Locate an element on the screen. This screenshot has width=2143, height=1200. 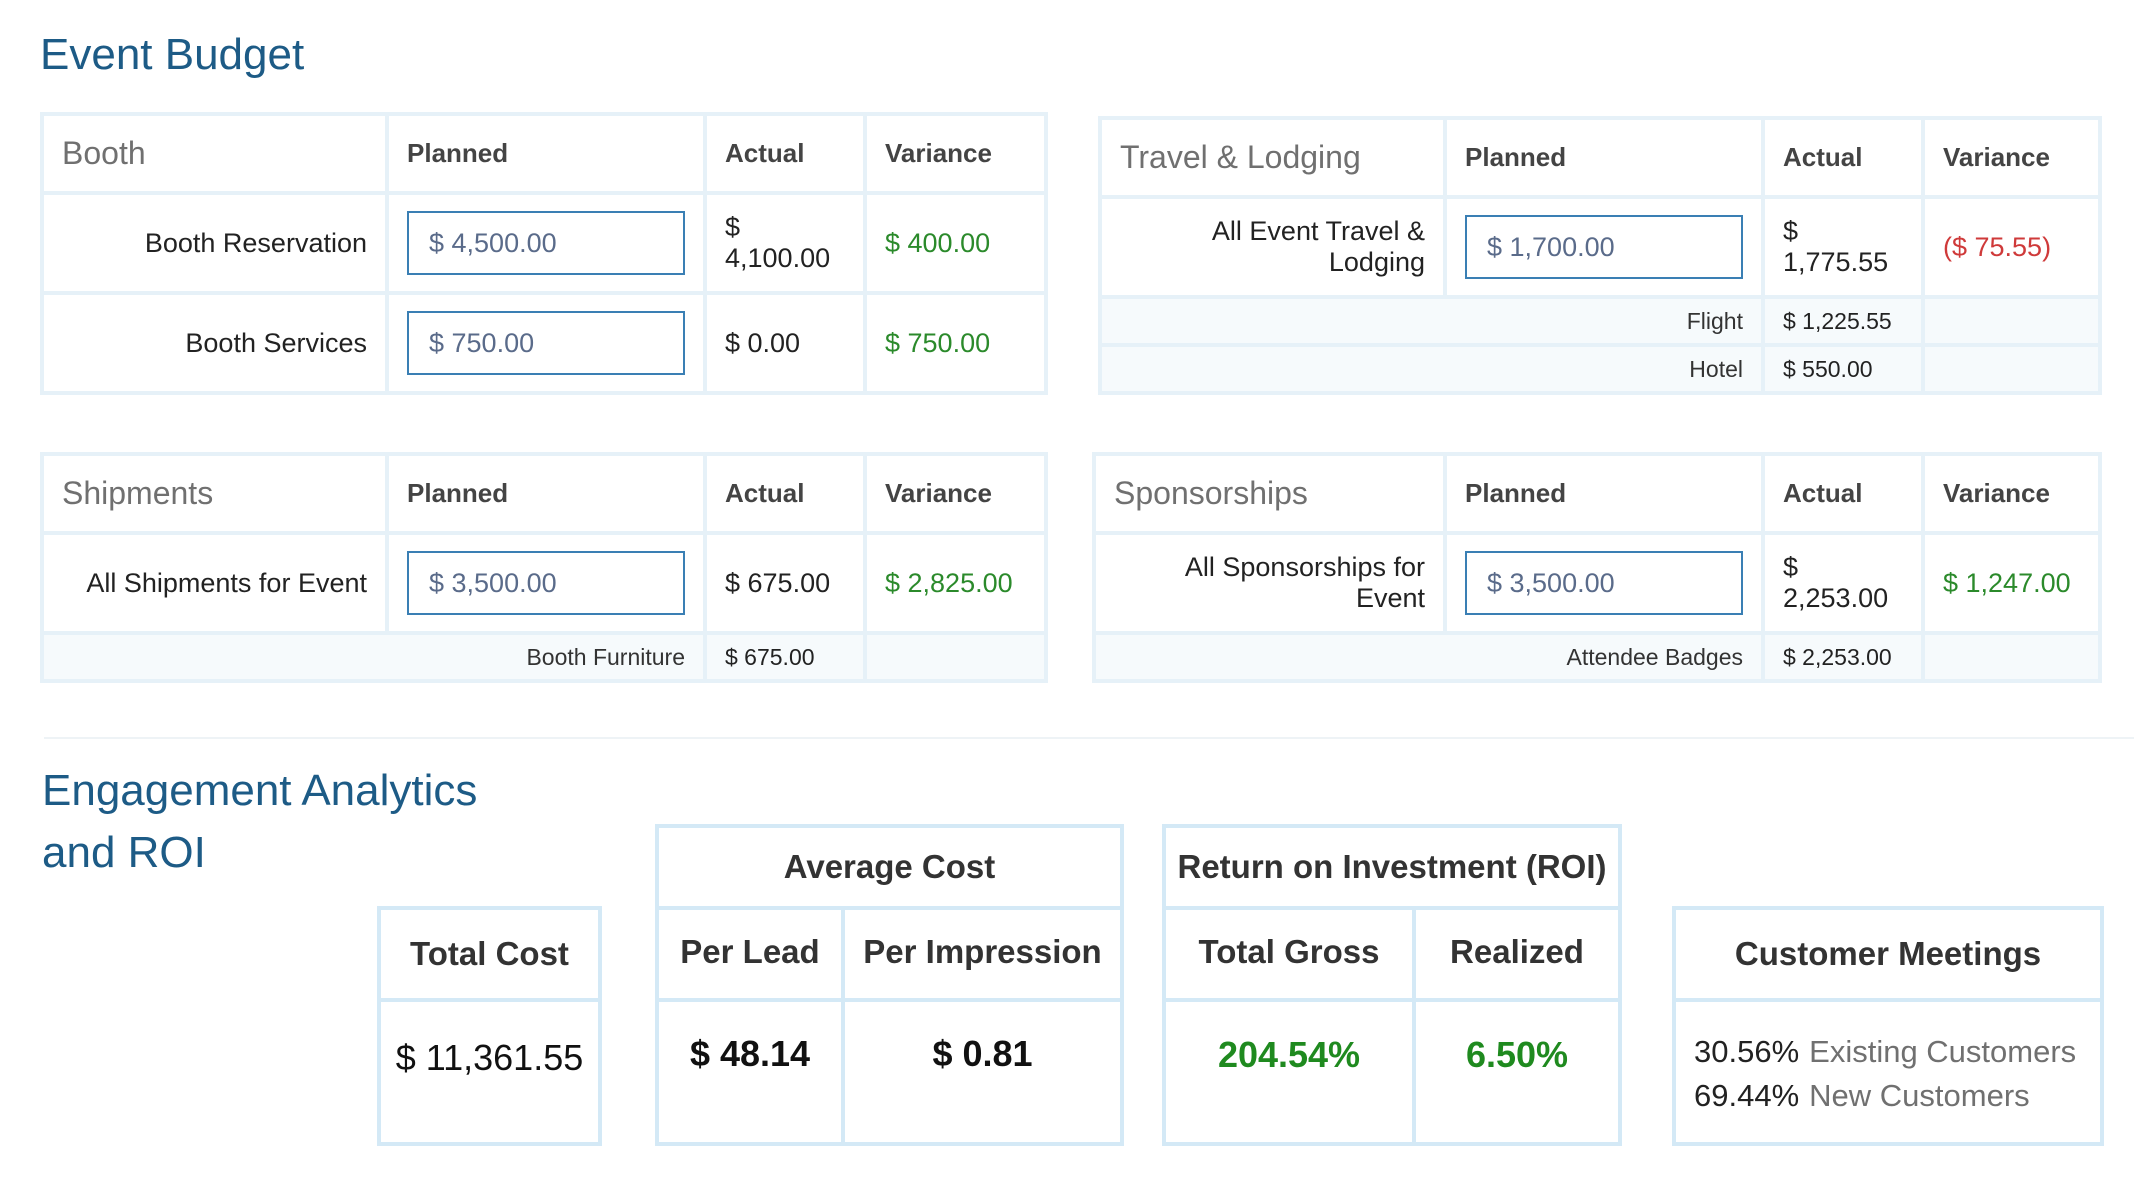
per-lead-label: Per Lead is located at coordinates (750, 951).